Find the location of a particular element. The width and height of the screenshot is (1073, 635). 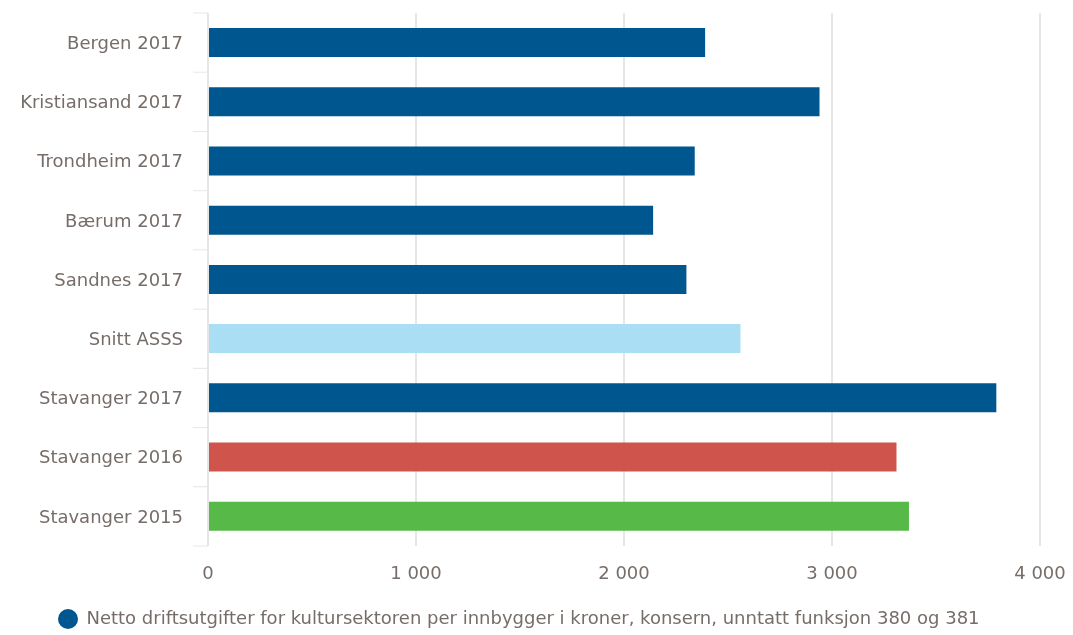

x-tick-label: 4 000 is located at coordinates (1040, 572).